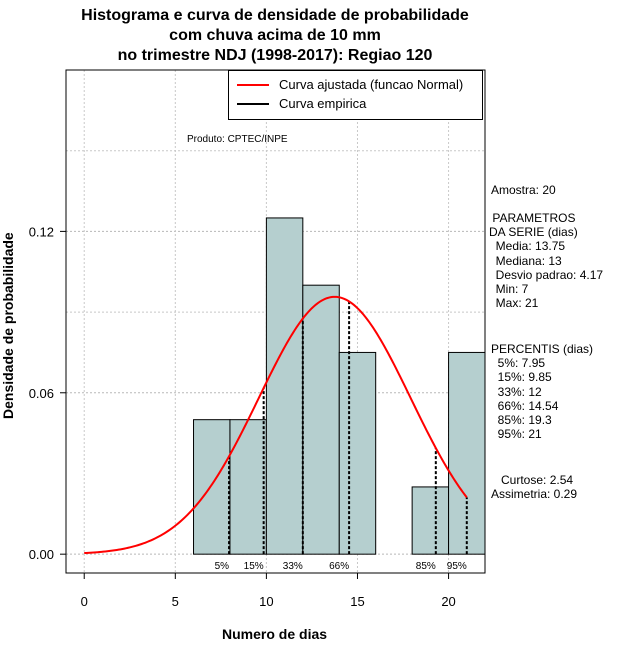 The height and width of the screenshot is (660, 640). I want to click on shape-stat-line: Assimetria: 0.29, so click(534, 494).